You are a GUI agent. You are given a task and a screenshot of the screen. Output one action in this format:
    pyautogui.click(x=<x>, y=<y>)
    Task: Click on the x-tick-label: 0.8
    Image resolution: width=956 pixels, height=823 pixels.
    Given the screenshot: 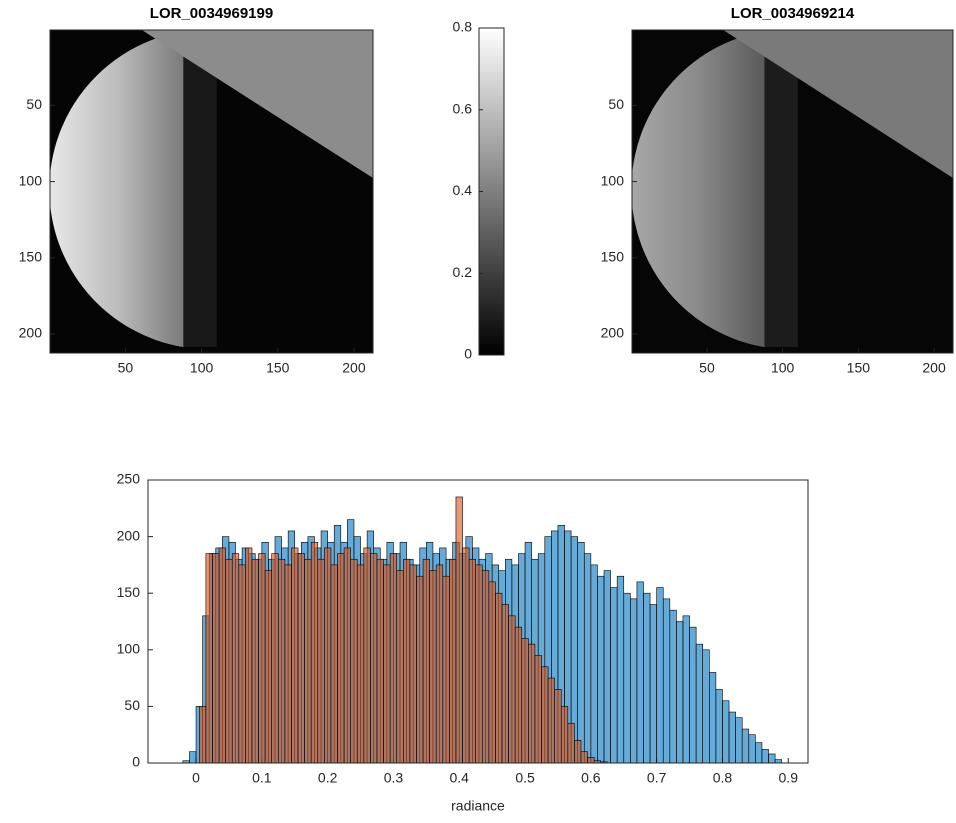 What is the action you would take?
    pyautogui.click(x=723, y=778)
    